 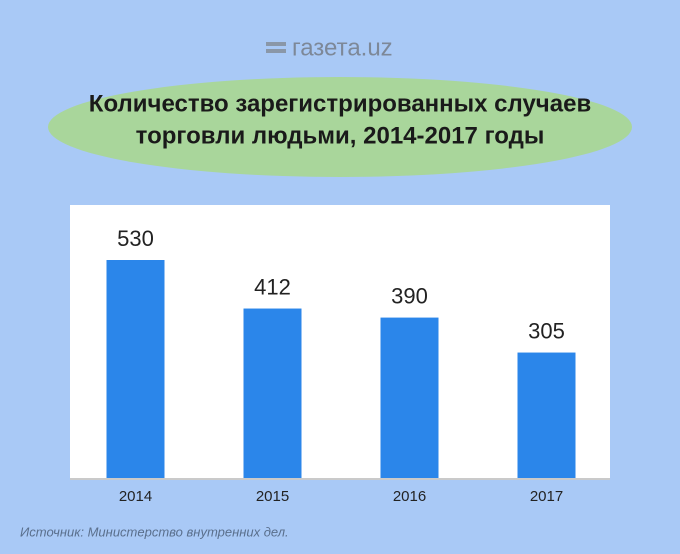 I want to click on x-tick-label: 2015, so click(x=272, y=496).